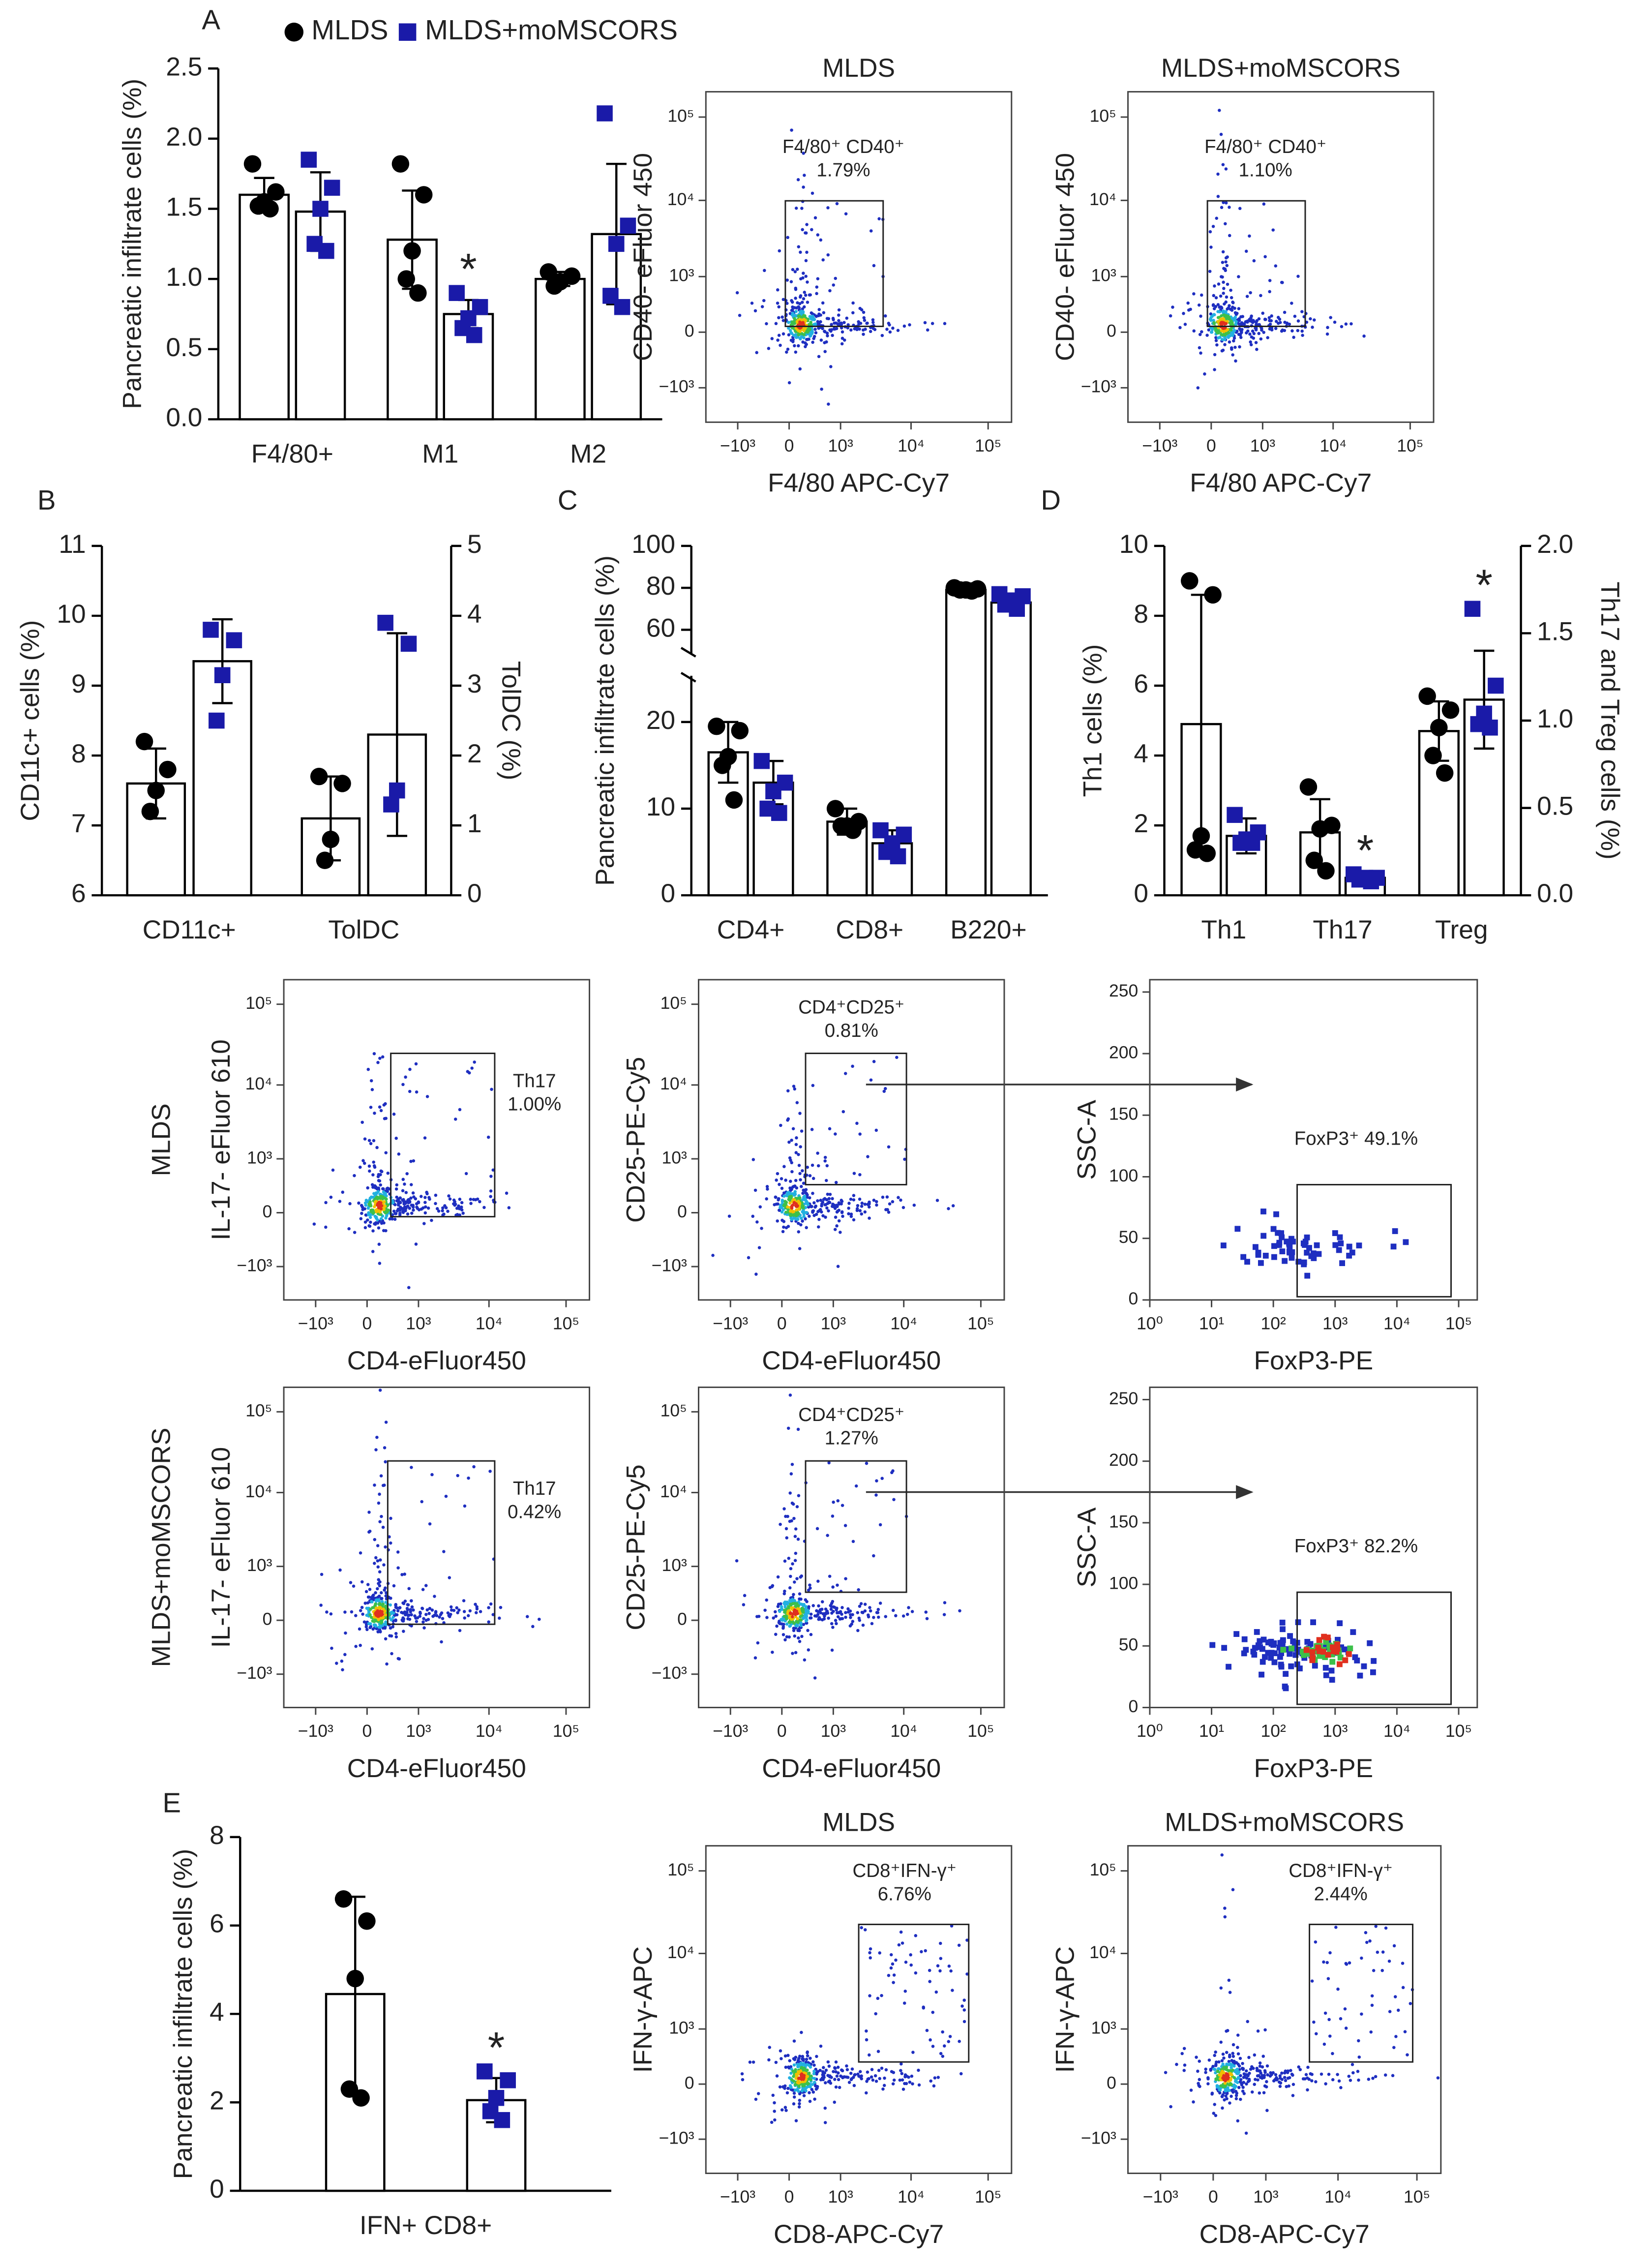 The width and height of the screenshot is (1649, 2268). I want to click on x-tick-label: 10², so click(1273, 1324).